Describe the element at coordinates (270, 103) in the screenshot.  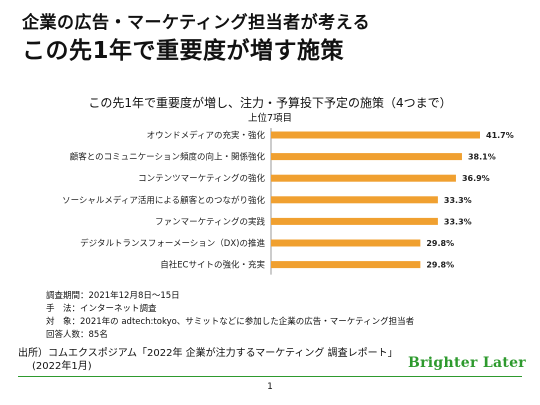
I see `chart-title: この先1年で重要度が増し、注力・予算投下予定の施策（4つまで）` at that location.